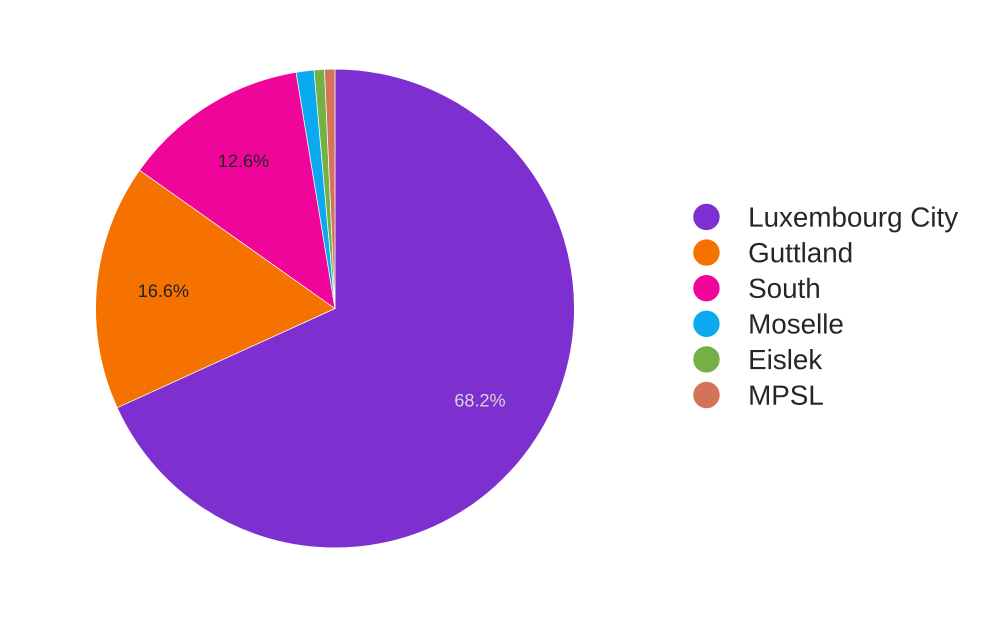 The width and height of the screenshot is (1000, 617). Describe the element at coordinates (786, 395) in the screenshot. I see `legend-label: MPSL` at that location.